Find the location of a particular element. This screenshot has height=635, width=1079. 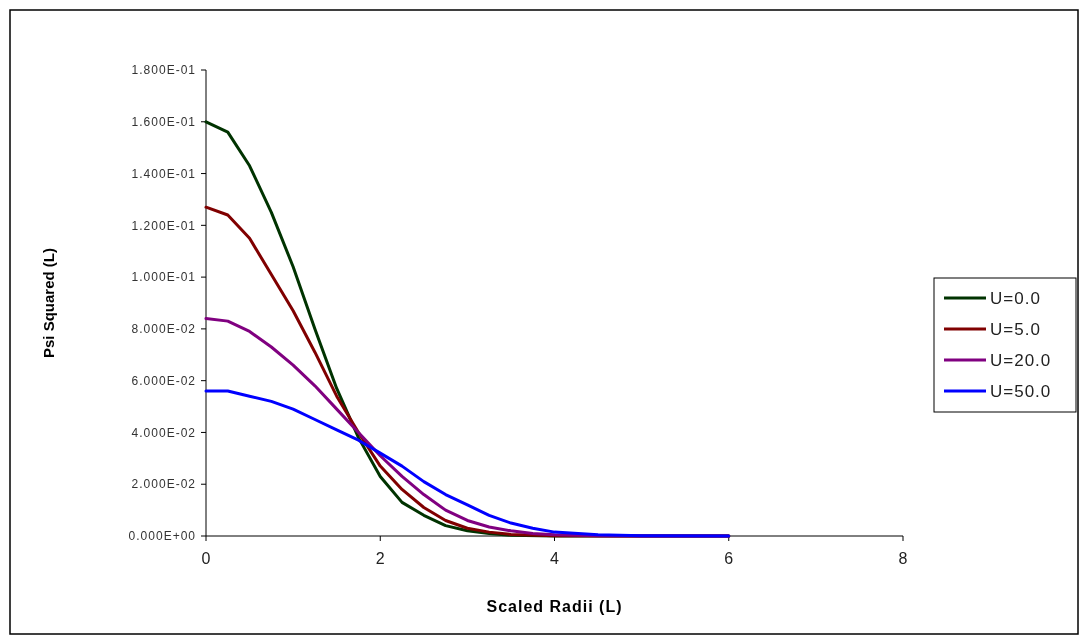

x-axis-title: Scaled Radii (L) is located at coordinates (554, 606).